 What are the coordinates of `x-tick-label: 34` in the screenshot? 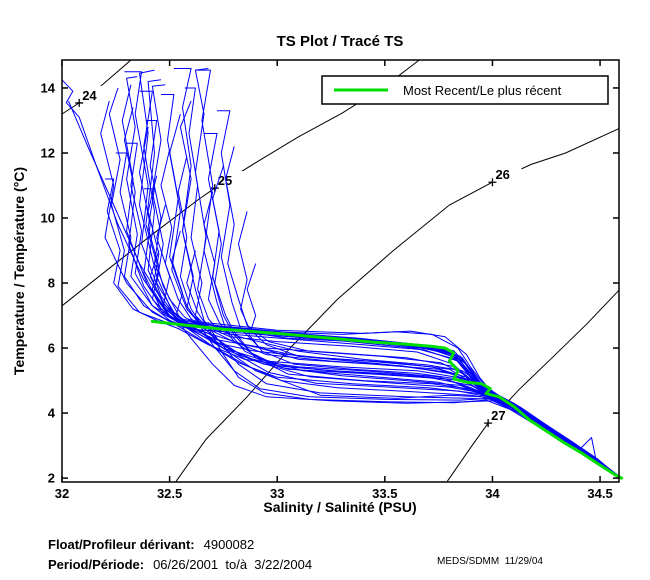 It's located at (492, 493).